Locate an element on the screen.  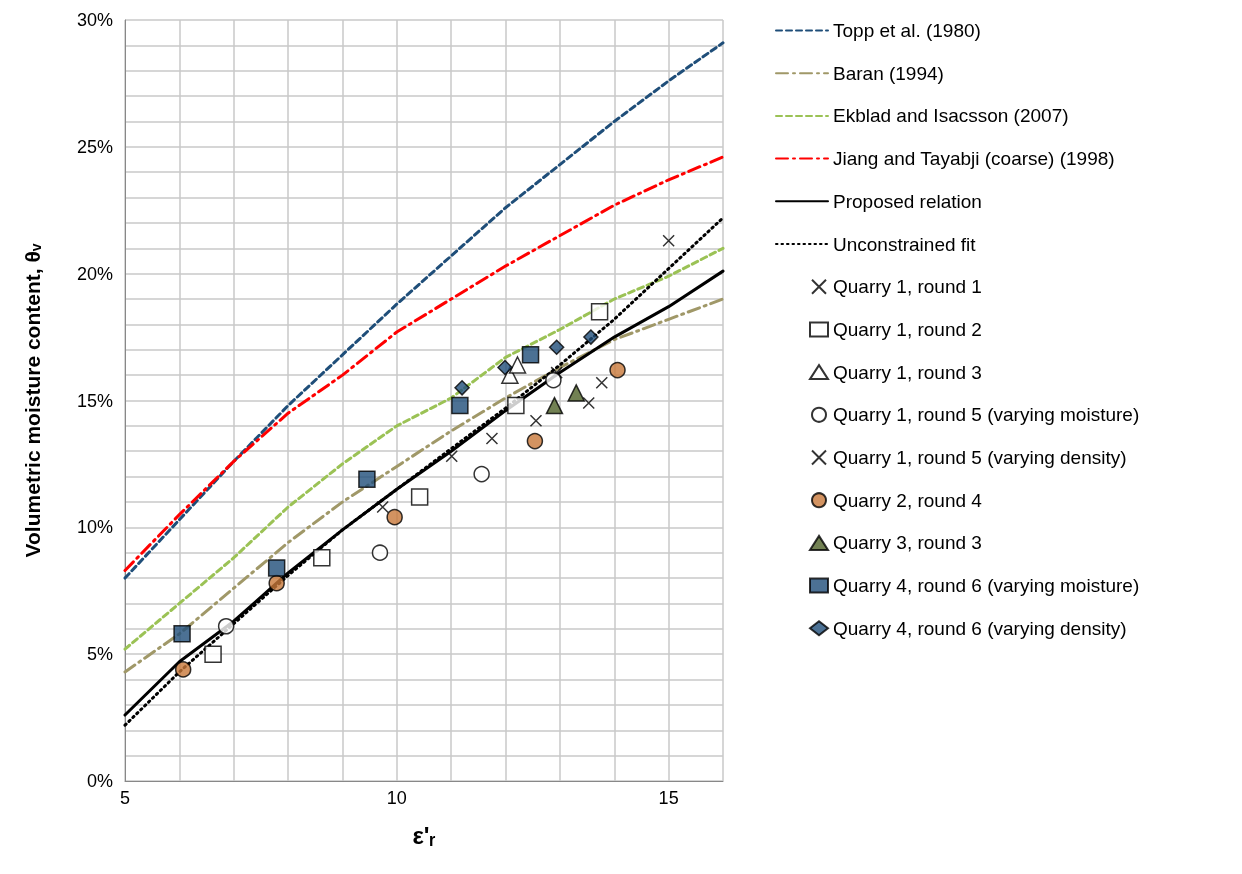
x-tick-label: 10 is located at coordinates (396, 798).